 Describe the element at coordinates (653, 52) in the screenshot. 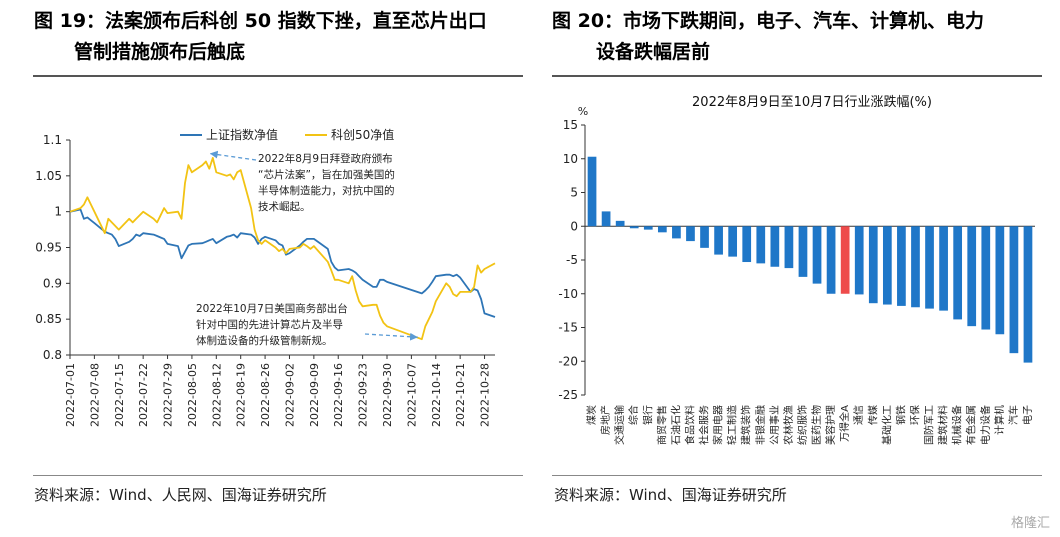

I see `figure20-title-line2: 设备跌幅居前` at that location.